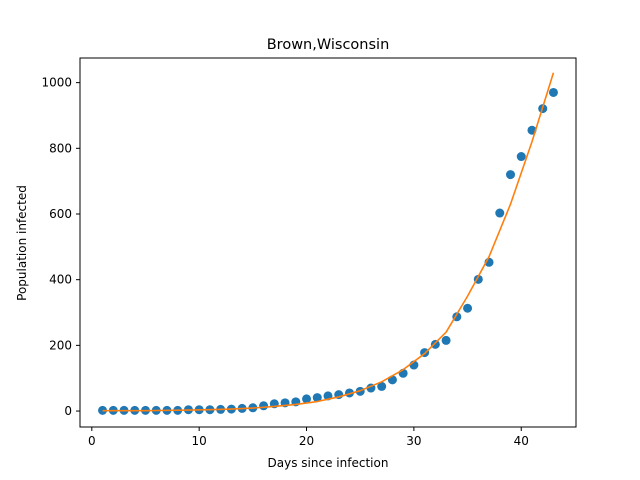 The width and height of the screenshot is (640, 480). What do you see at coordinates (413, 441) in the screenshot?
I see `x-tick-label: 30` at bounding box center [413, 441].